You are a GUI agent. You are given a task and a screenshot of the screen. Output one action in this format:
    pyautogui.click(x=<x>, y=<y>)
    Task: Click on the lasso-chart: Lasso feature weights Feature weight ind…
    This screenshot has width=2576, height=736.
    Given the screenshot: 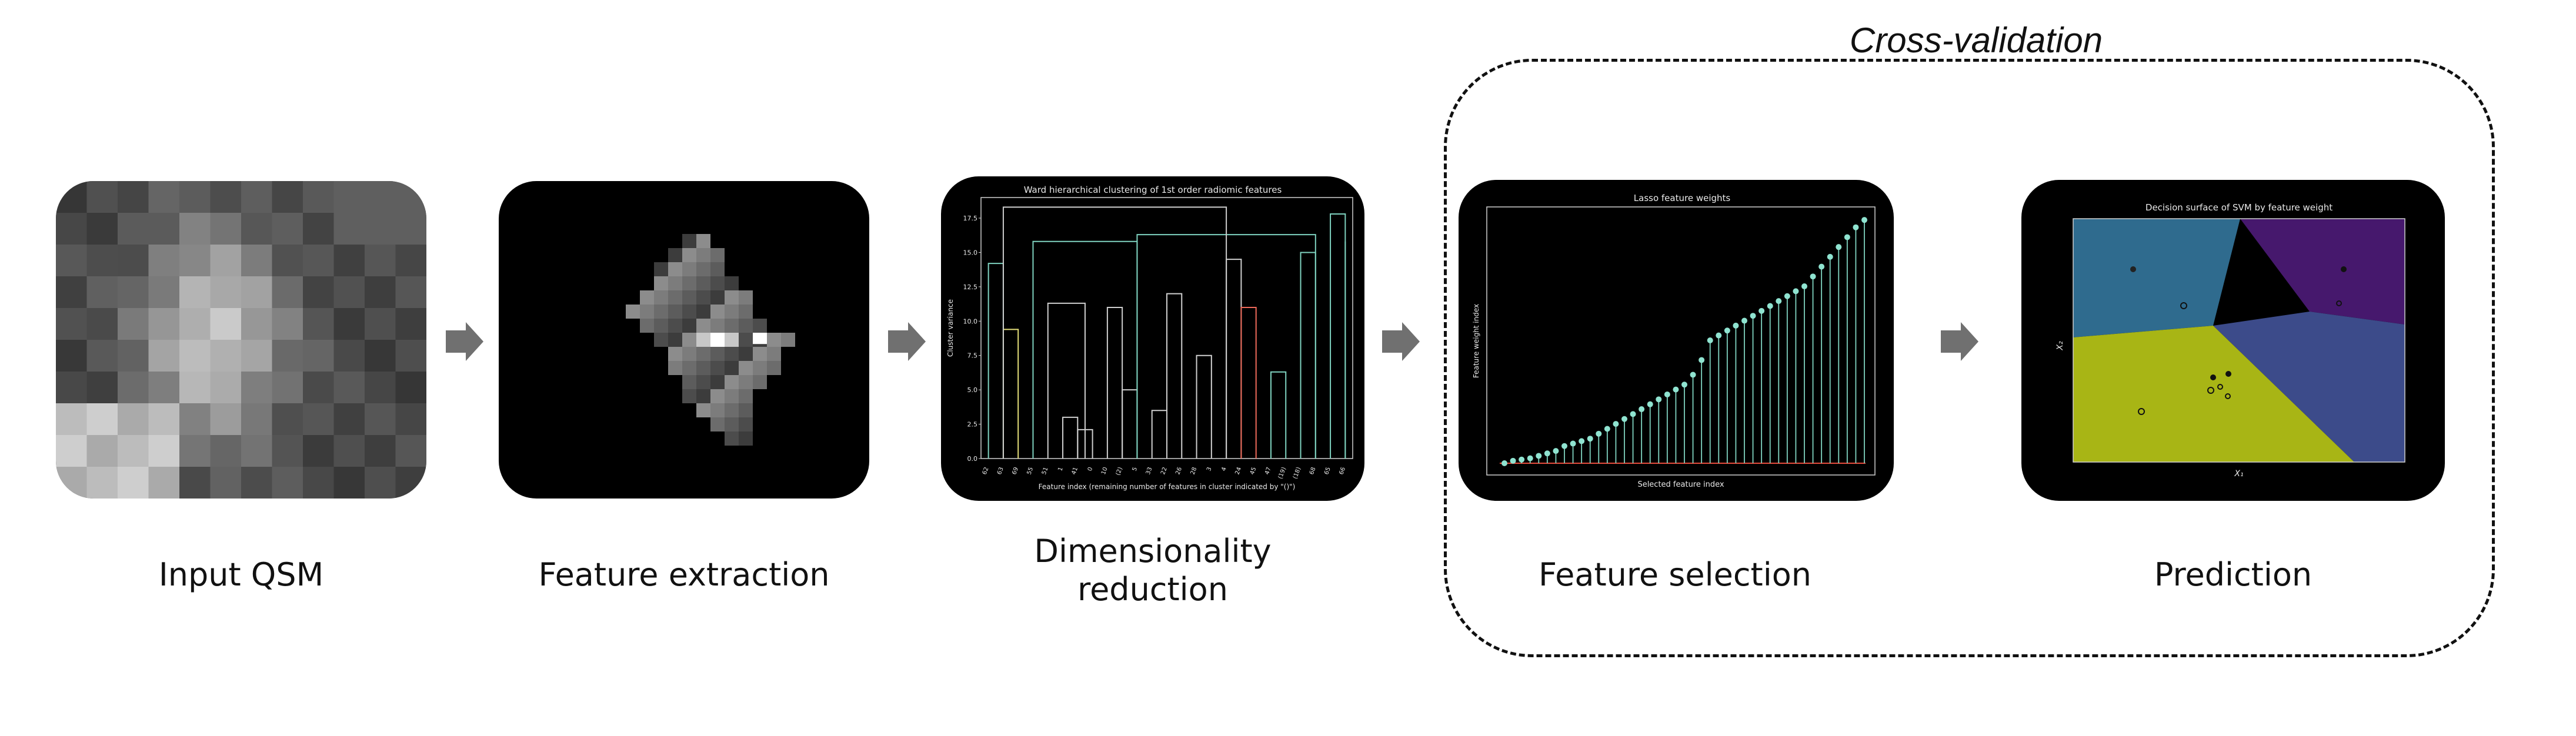 What is the action you would take?
    pyautogui.click(x=1676, y=340)
    